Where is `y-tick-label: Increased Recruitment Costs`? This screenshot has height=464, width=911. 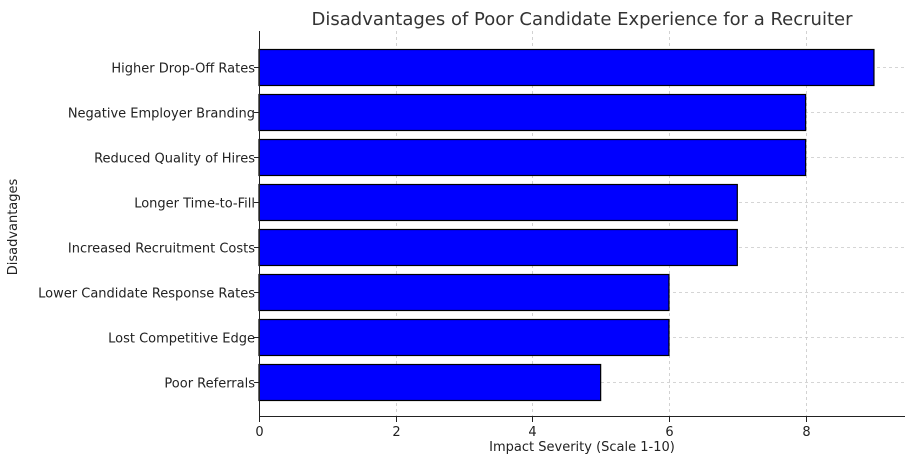
y-tick-label: Increased Recruitment Costs is located at coordinates (161, 249).